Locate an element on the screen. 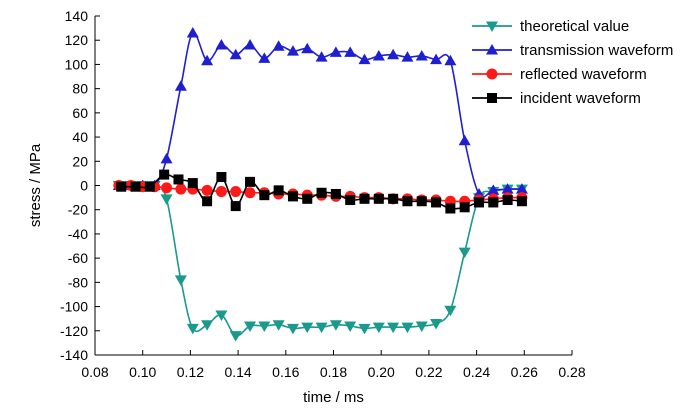 The width and height of the screenshot is (700, 415). y-tick-label: -100 is located at coordinates (74, 307).